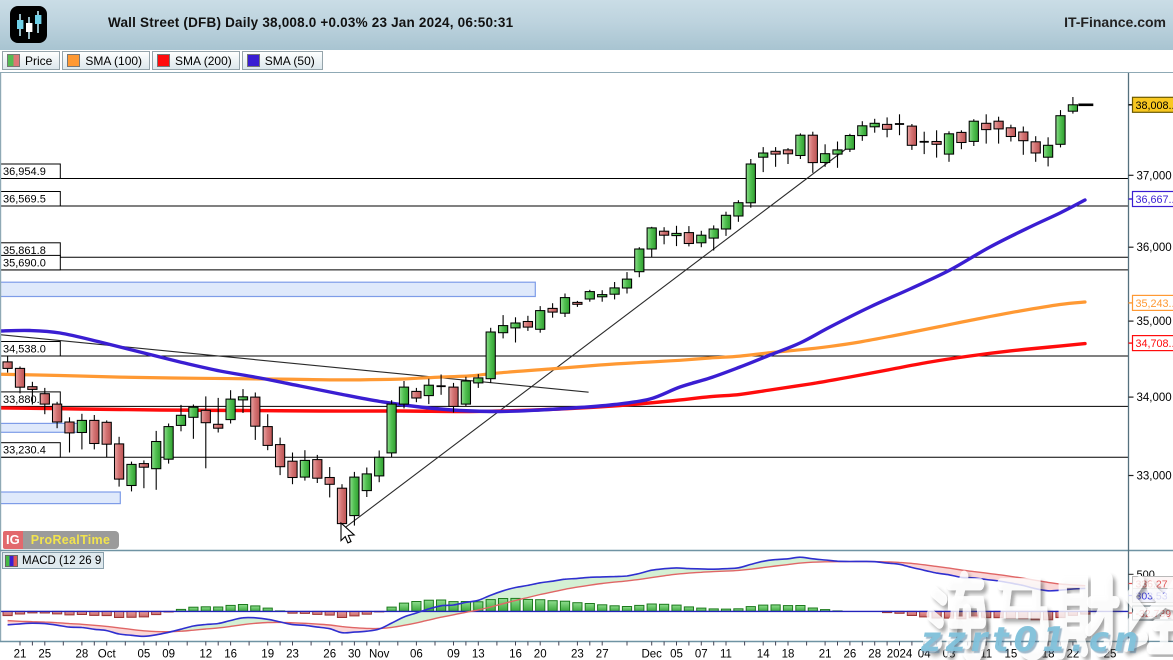 The height and width of the screenshot is (660, 1173). I want to click on prorealtime-logo: IG ProRealTime, so click(61, 540).